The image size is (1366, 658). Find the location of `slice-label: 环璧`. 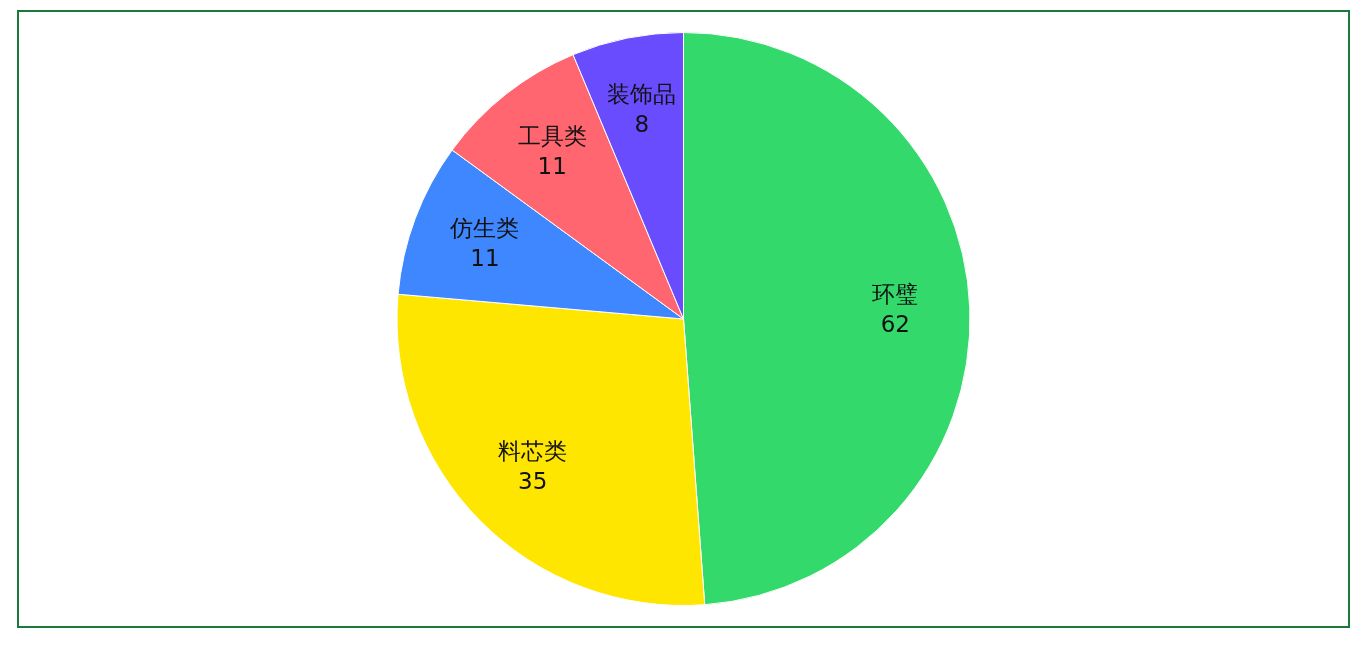

slice-label: 环璧 is located at coordinates (895, 294).